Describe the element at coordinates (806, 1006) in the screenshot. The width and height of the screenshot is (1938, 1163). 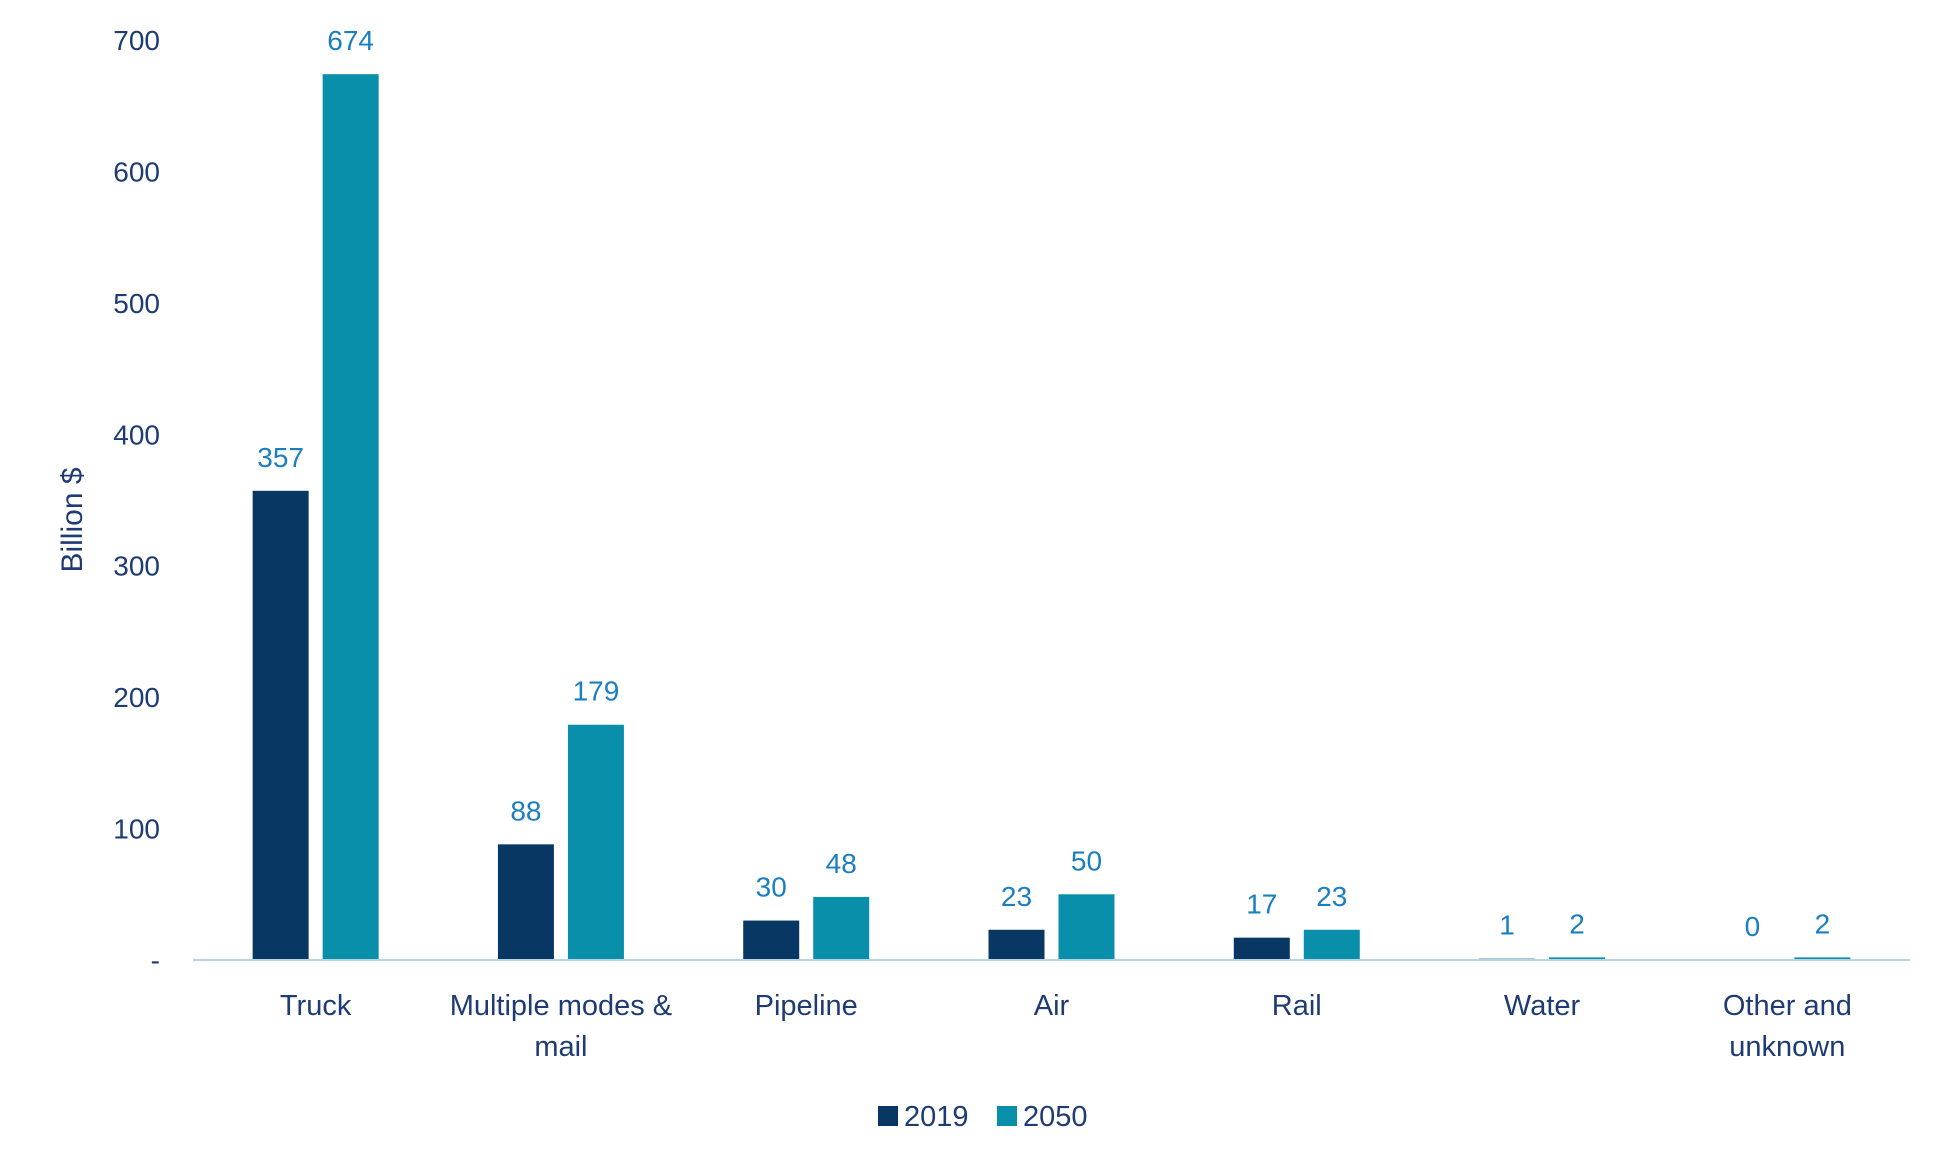
I see `x-tick-label: Pipeline` at that location.